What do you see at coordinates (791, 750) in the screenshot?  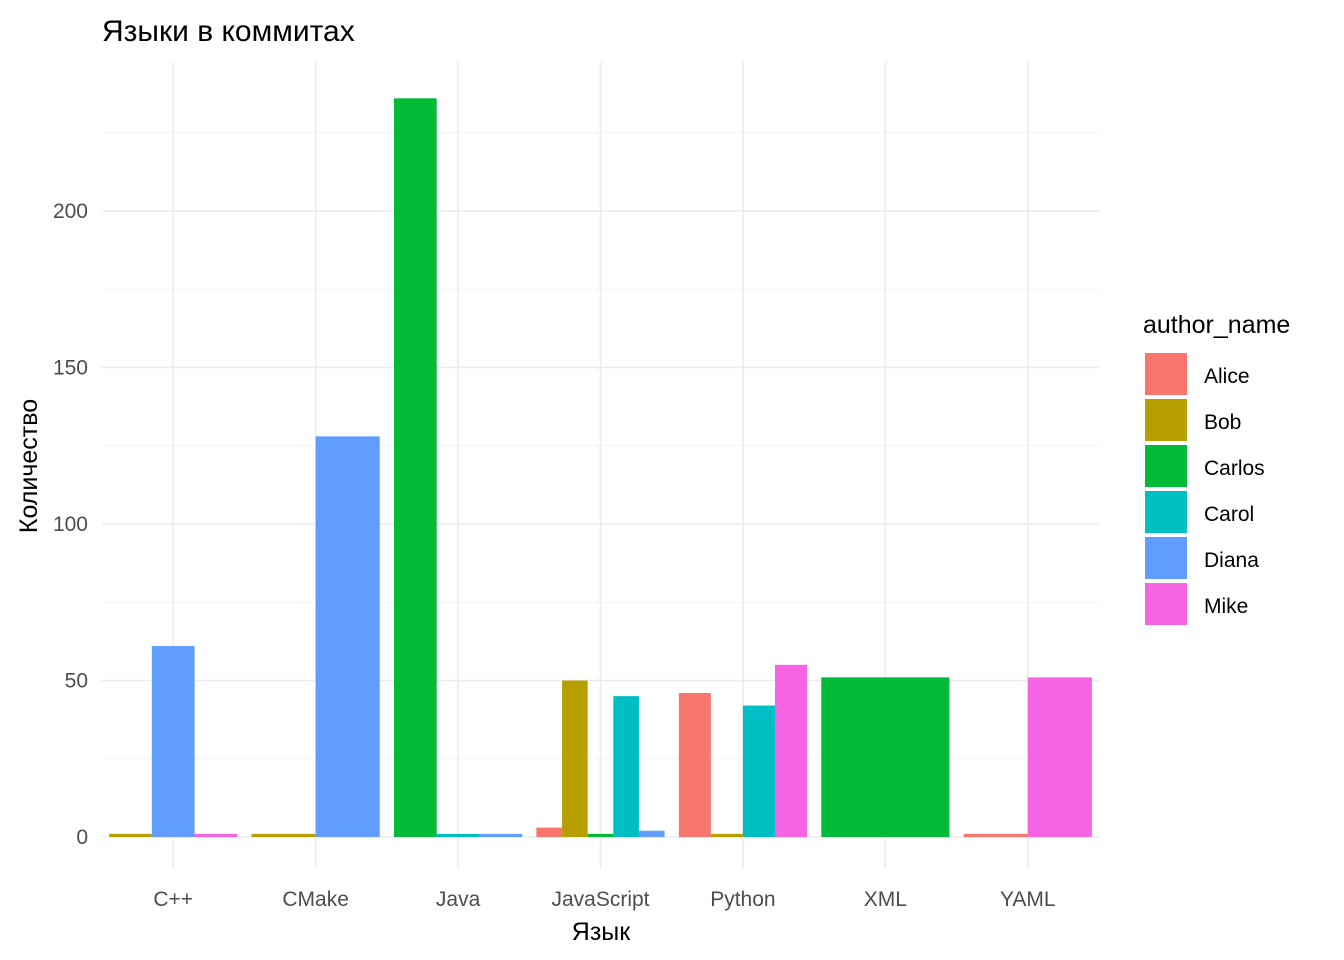 I see `bar-python-mike` at bounding box center [791, 750].